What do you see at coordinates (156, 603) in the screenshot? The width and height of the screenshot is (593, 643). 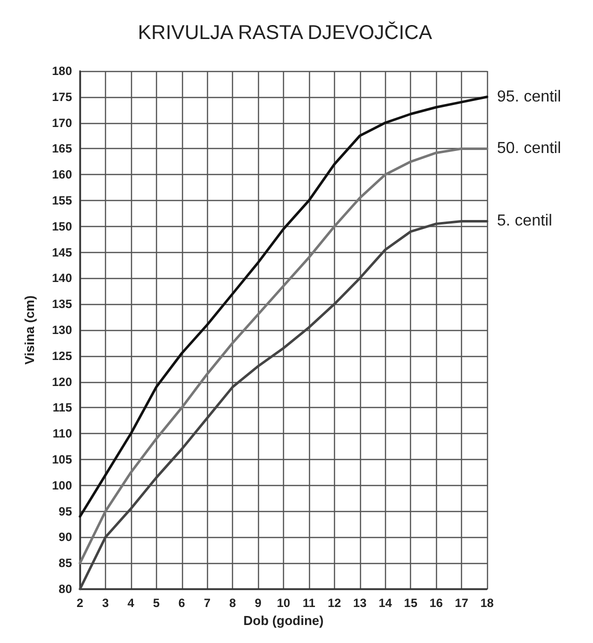 I see `x-tick-label: 5` at bounding box center [156, 603].